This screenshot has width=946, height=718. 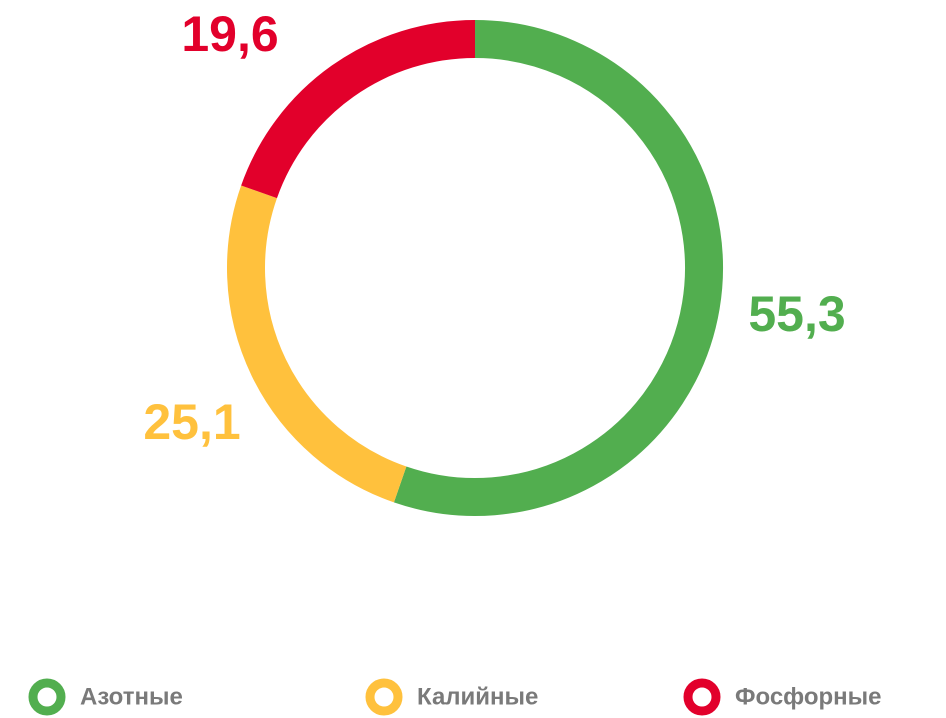 What do you see at coordinates (477, 696) in the screenshot?
I see `legend-label: Калийные` at bounding box center [477, 696].